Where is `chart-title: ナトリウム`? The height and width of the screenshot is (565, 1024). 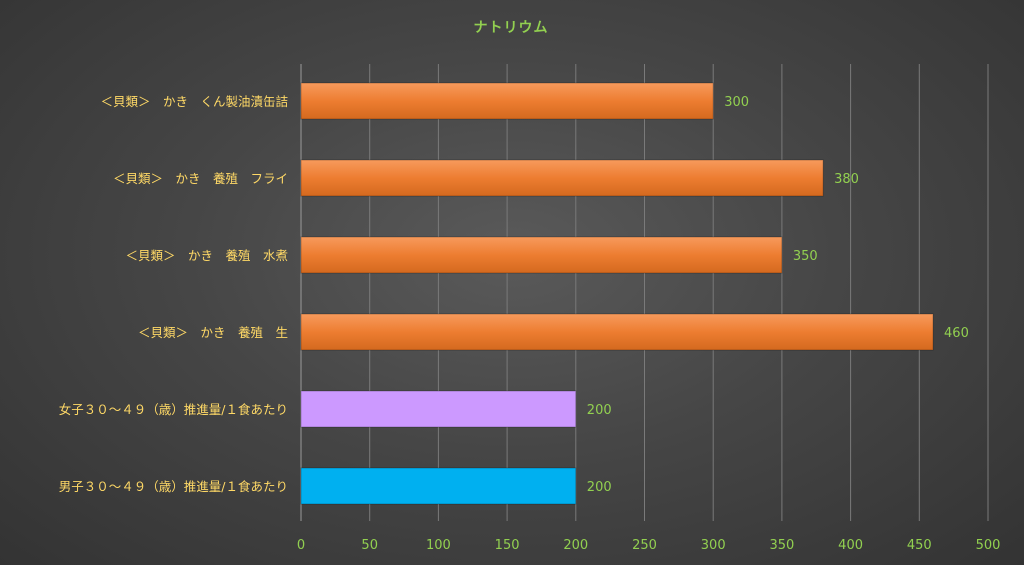 chart-title: ナトリウム is located at coordinates (511, 28).